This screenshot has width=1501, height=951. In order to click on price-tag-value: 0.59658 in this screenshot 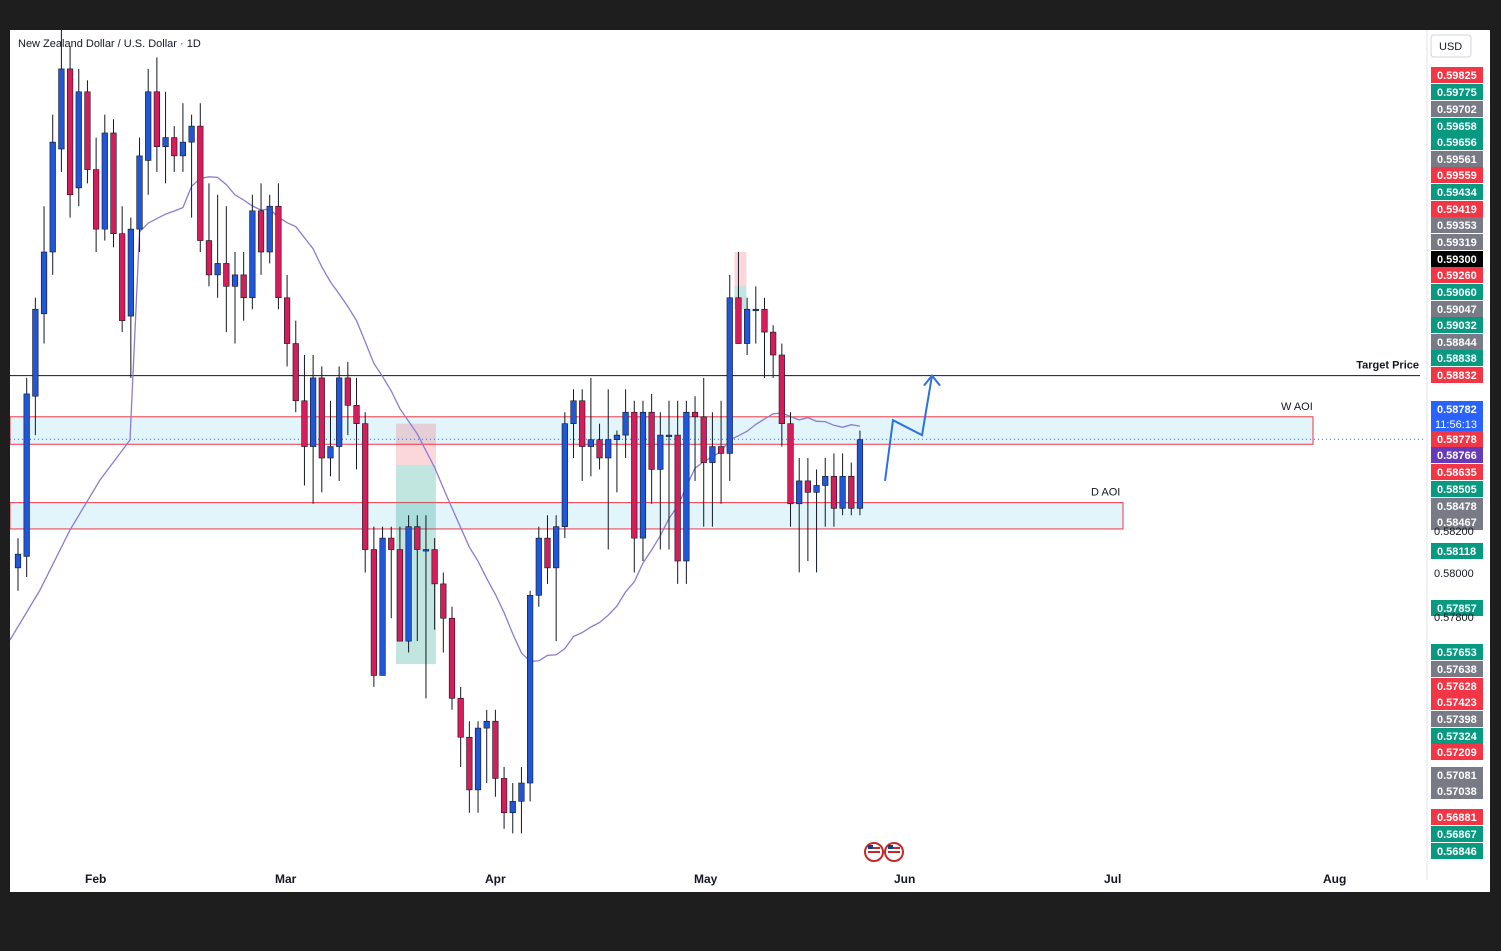, I will do `click(1457, 127)`.